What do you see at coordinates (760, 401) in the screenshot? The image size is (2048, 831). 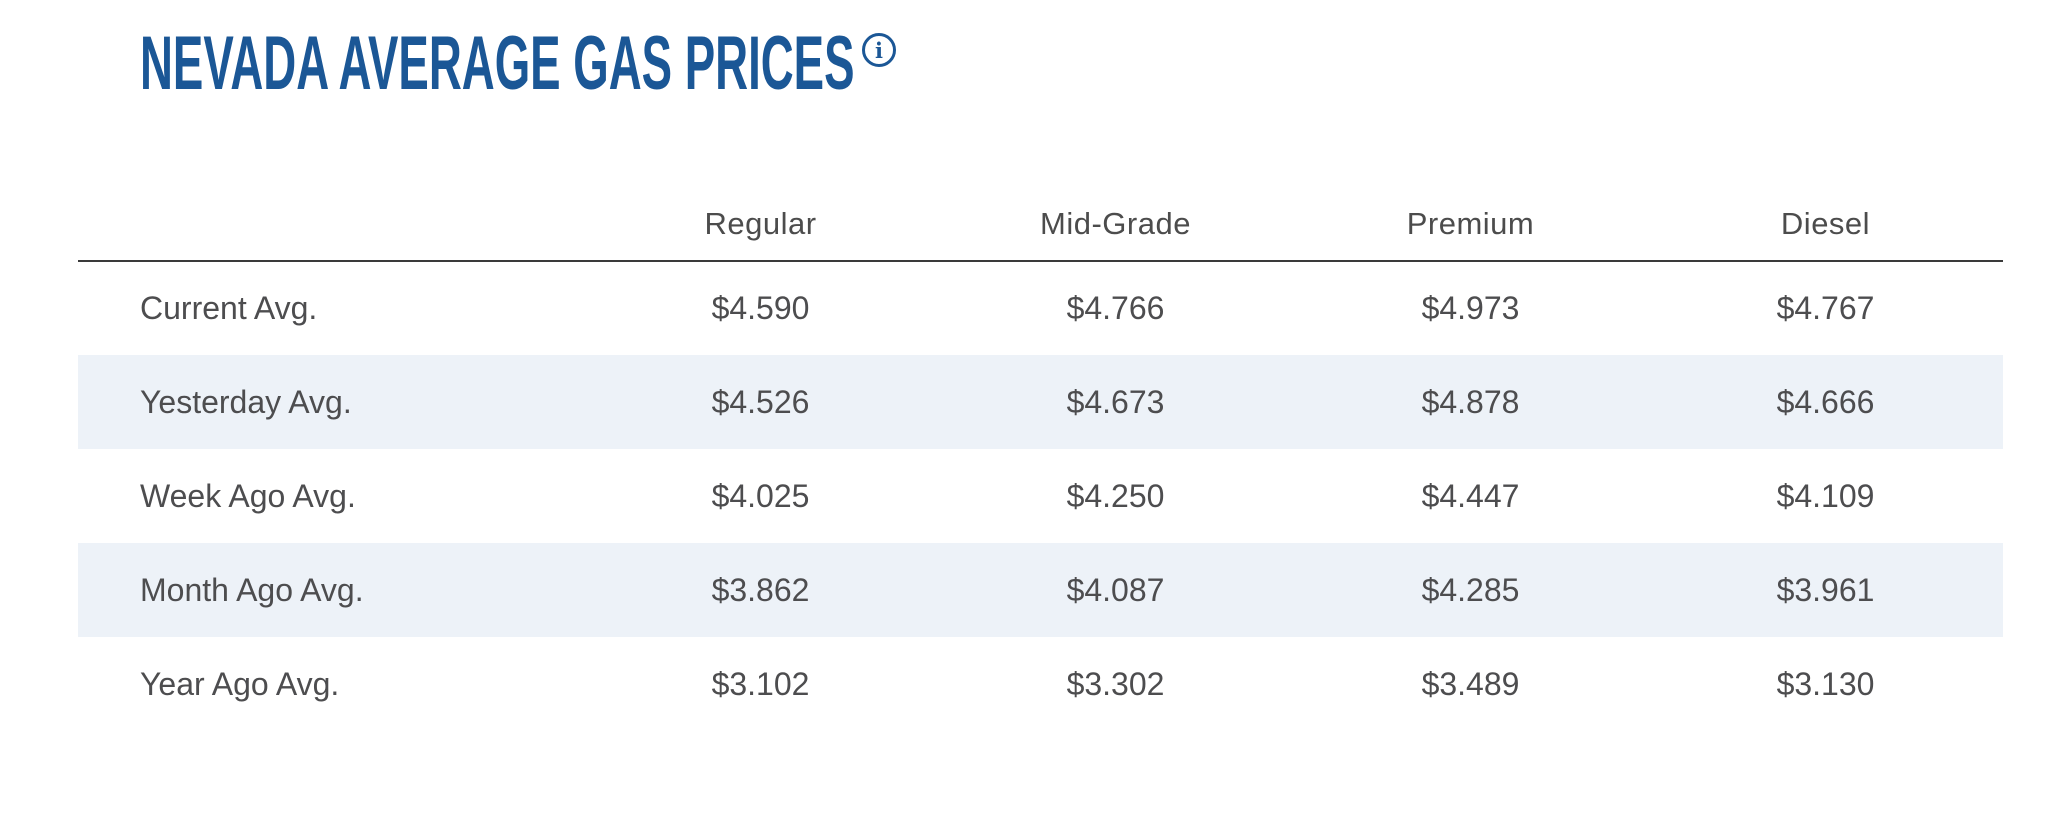 I see `price-cell: $4.526` at bounding box center [760, 401].